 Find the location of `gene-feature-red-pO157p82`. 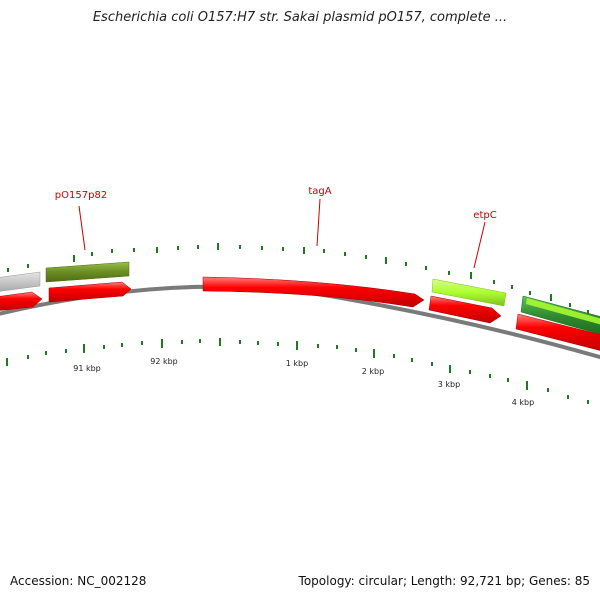

gene-feature-red-pO157p82 is located at coordinates (90, 292).